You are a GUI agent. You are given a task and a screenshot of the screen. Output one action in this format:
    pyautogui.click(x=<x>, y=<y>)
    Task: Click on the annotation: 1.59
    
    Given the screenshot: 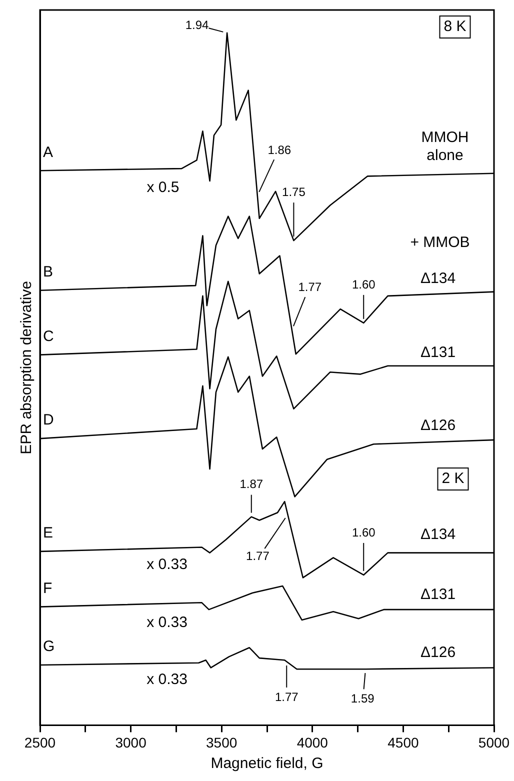 What is the action you would take?
    pyautogui.click(x=362, y=698)
    